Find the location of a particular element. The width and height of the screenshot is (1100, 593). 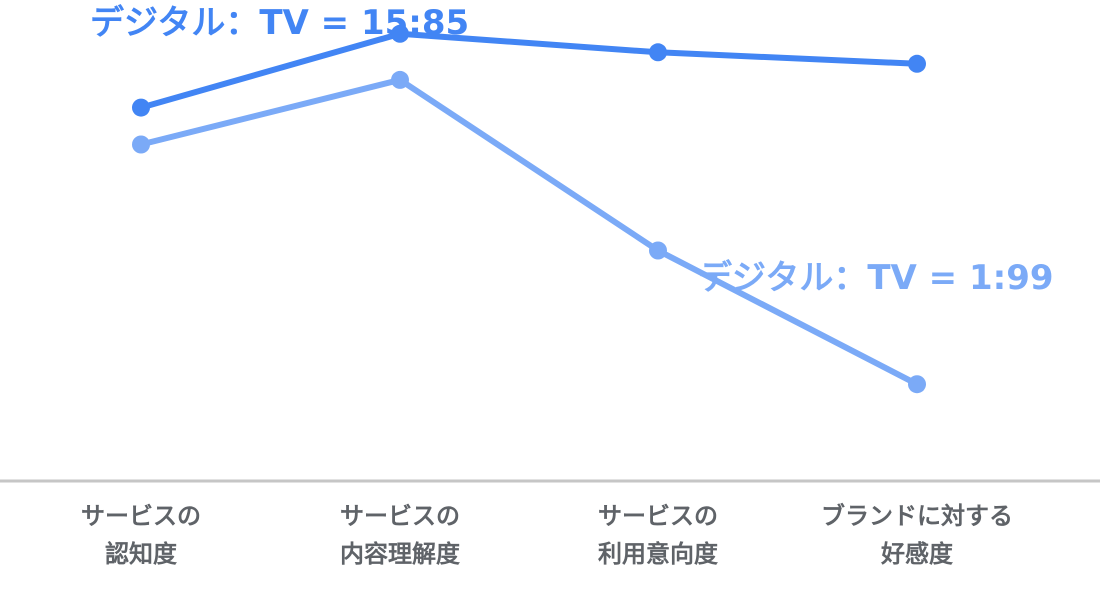

series-label-15-85: デジタル：TV = 15:85 is located at coordinates (279, 23).